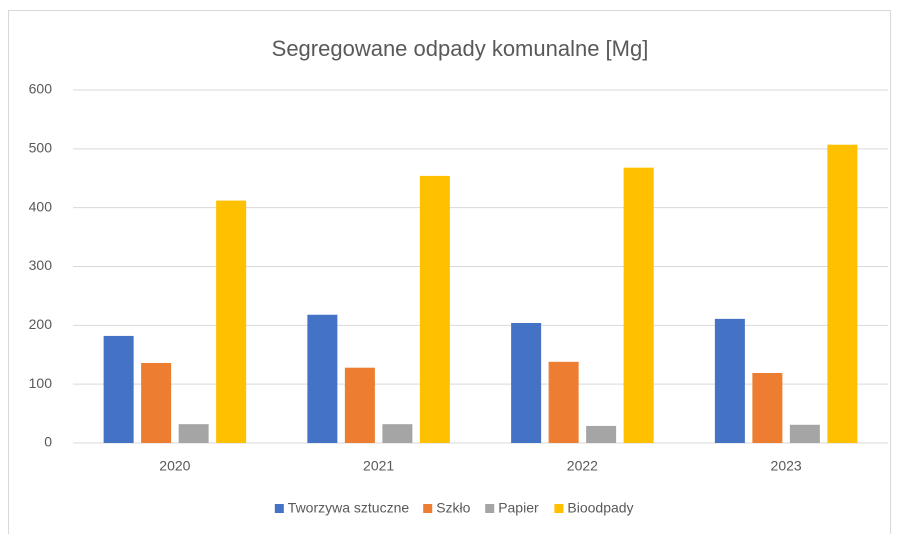 This screenshot has height=534, width=899. I want to click on legend-label: Papier, so click(518, 508).